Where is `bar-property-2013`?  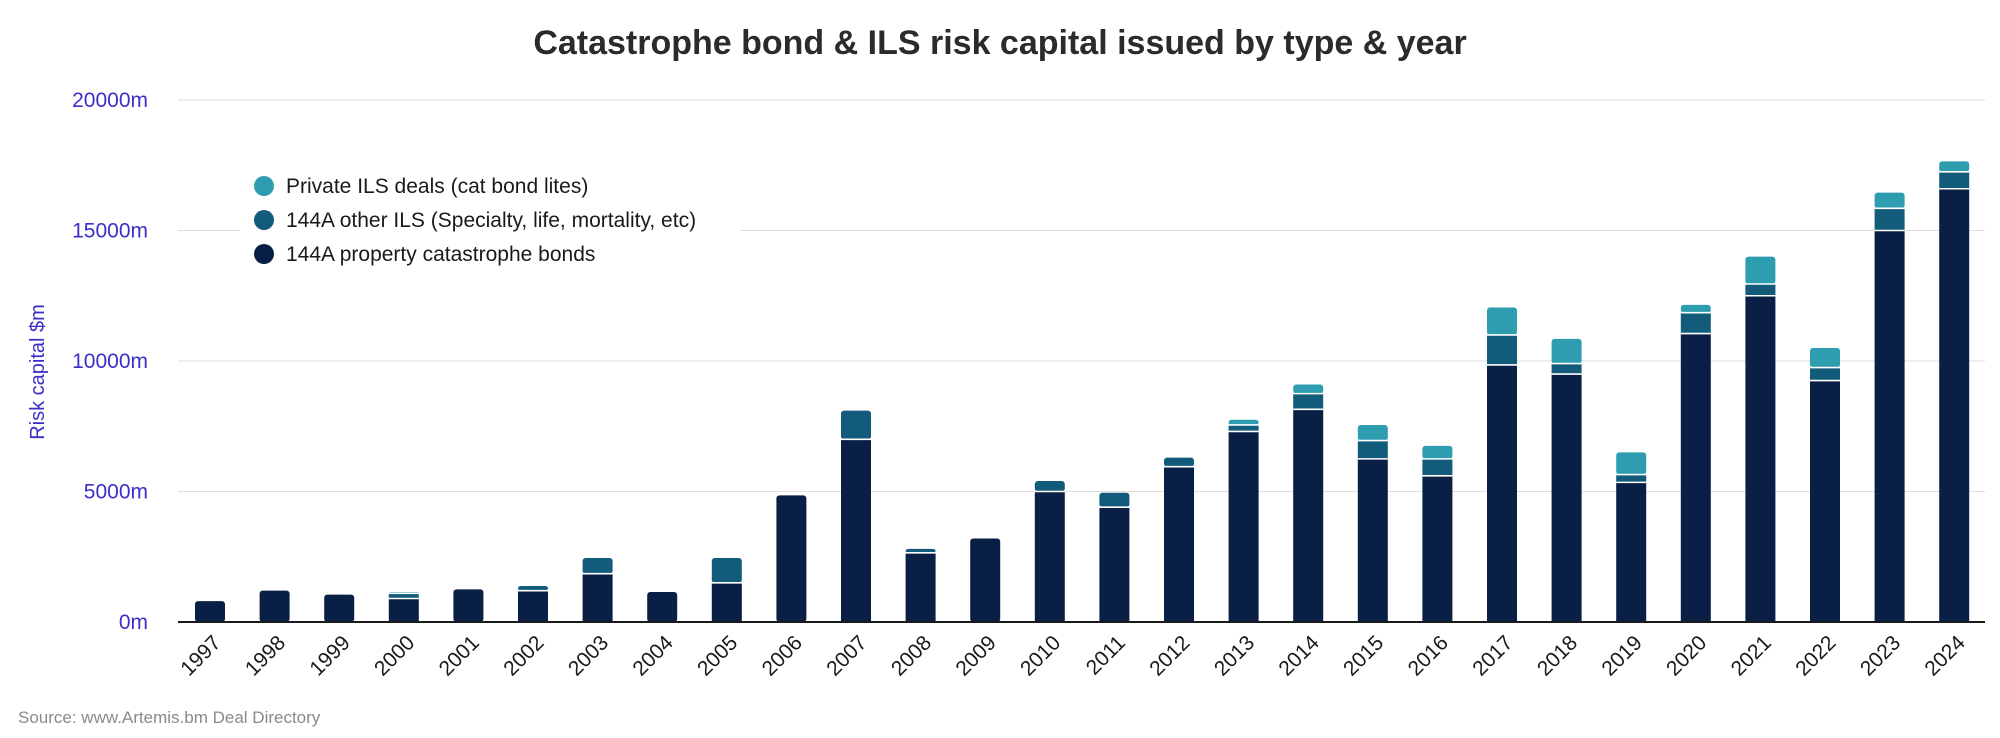
bar-property-2013 is located at coordinates (1243, 526).